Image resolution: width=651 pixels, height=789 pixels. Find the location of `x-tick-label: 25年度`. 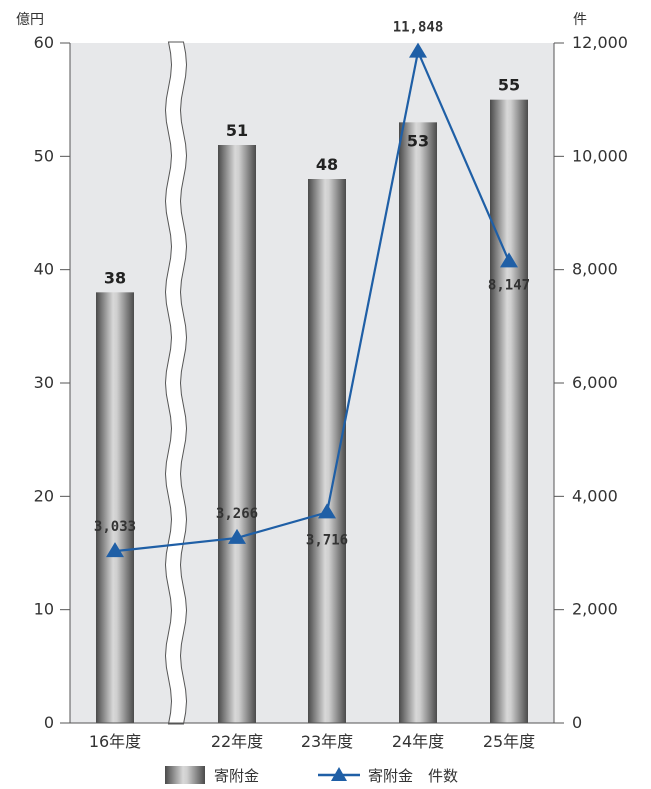

x-tick-label: 25年度 is located at coordinates (509, 741).